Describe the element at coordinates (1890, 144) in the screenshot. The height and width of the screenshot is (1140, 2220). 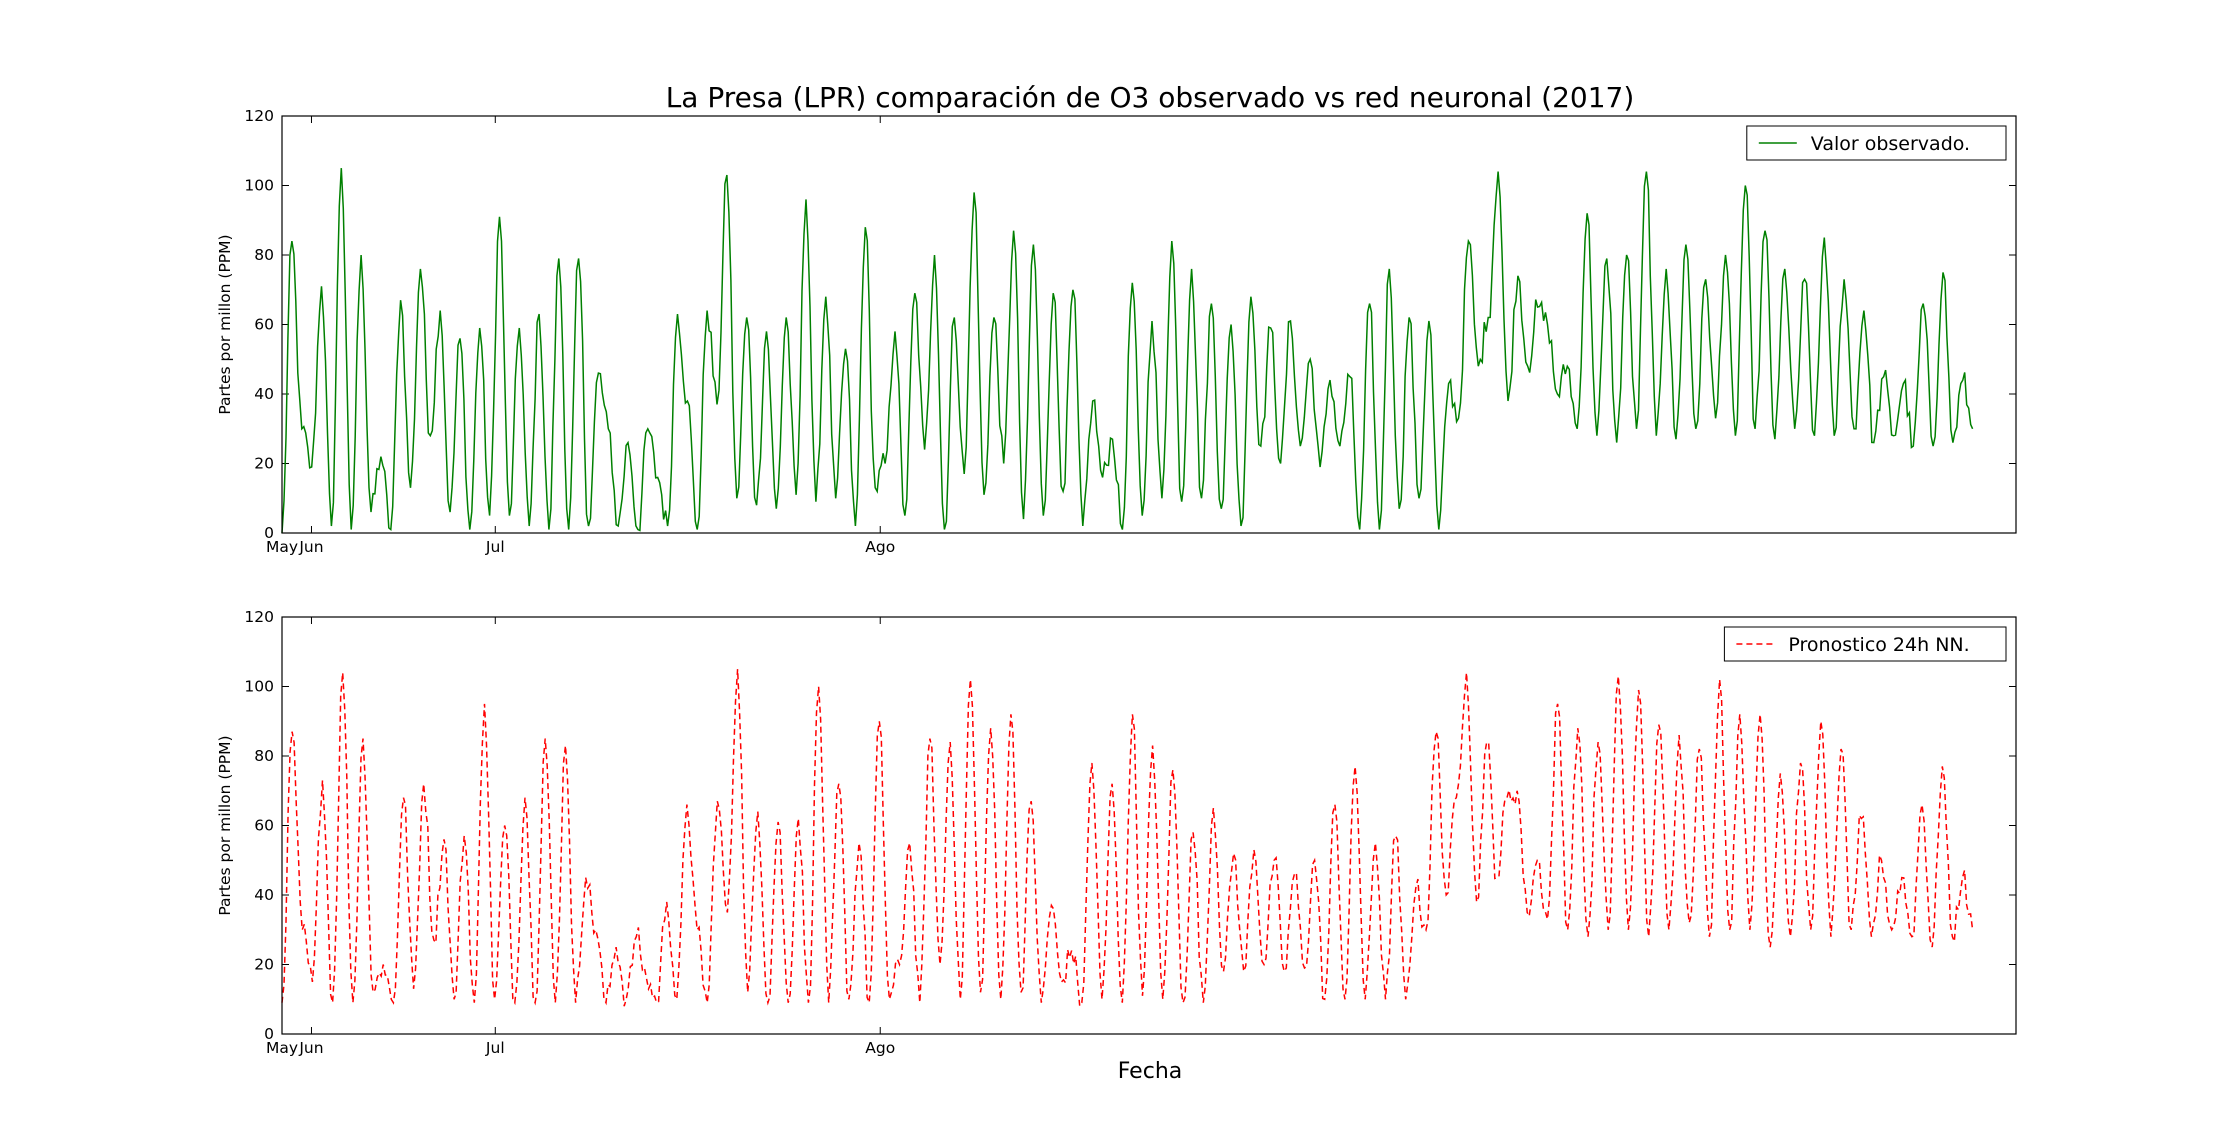
I see `legend-observed-label: Valor observado.` at that location.